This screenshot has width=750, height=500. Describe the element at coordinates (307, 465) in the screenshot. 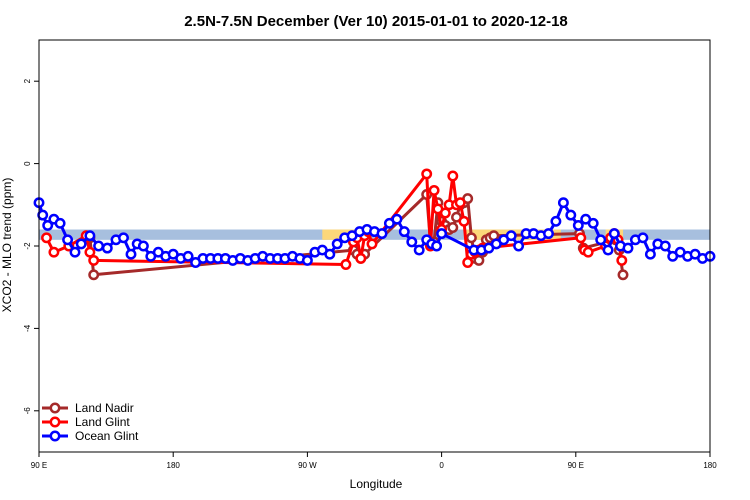

I see `x-tick-label: 90 W` at that location.